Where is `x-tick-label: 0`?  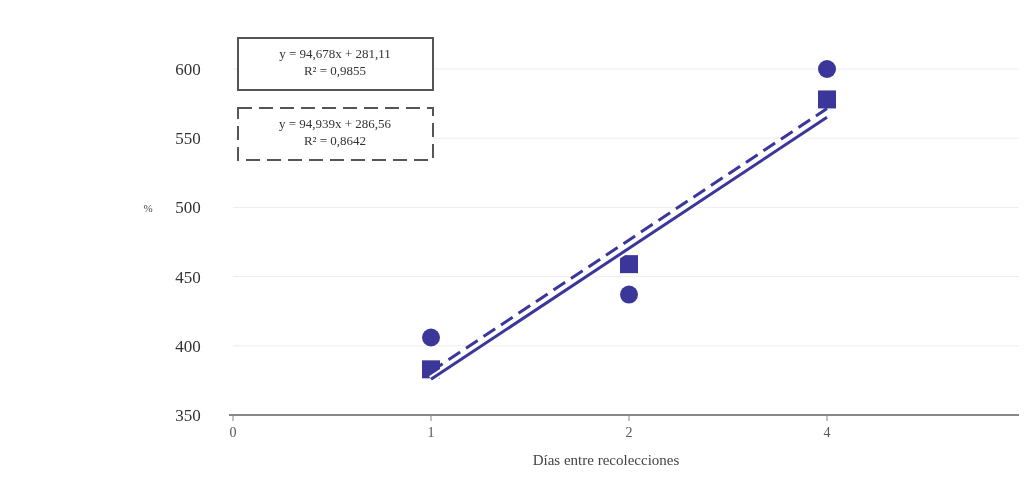
x-tick-label: 0 is located at coordinates (233, 432).